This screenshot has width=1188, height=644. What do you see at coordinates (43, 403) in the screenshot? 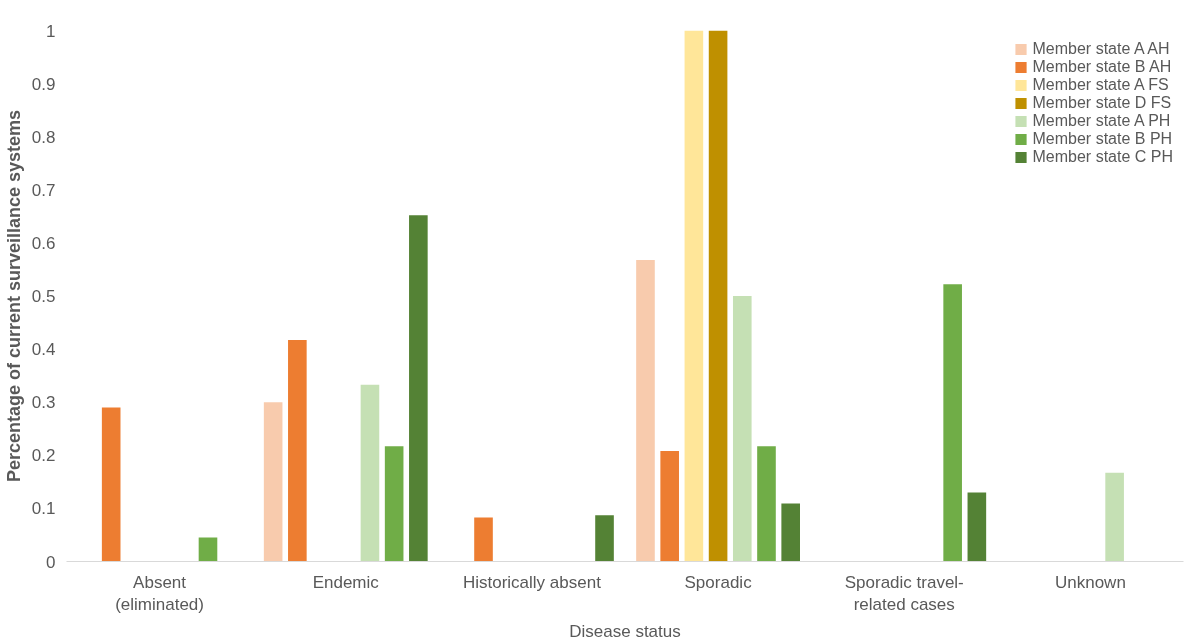
I see `y-tick-label: 0.3` at bounding box center [43, 403].